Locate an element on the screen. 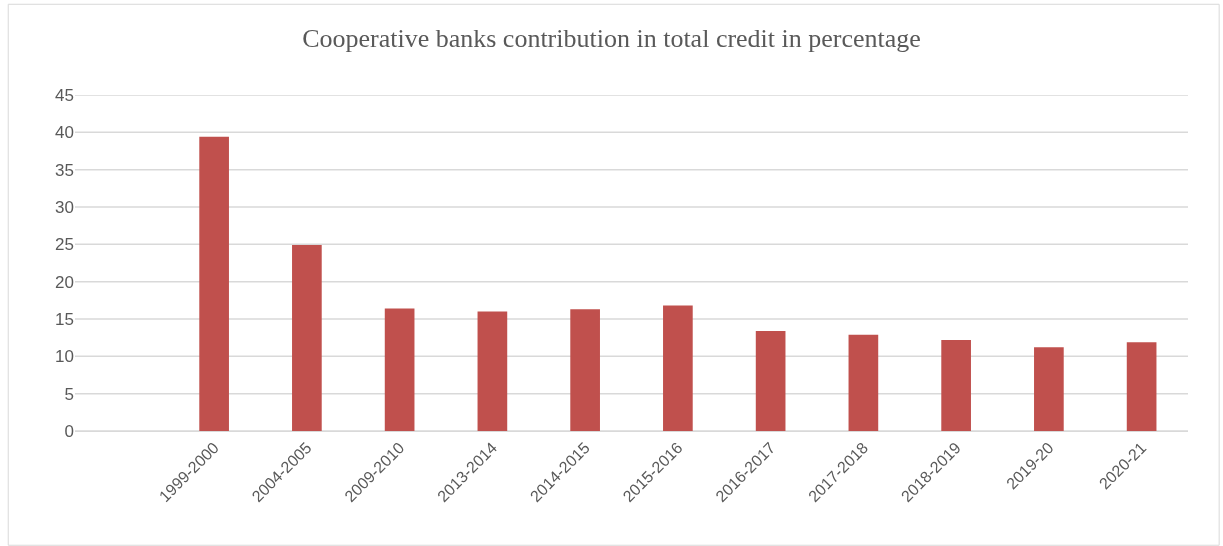  y-tick-label: 10 is located at coordinates (64, 357).